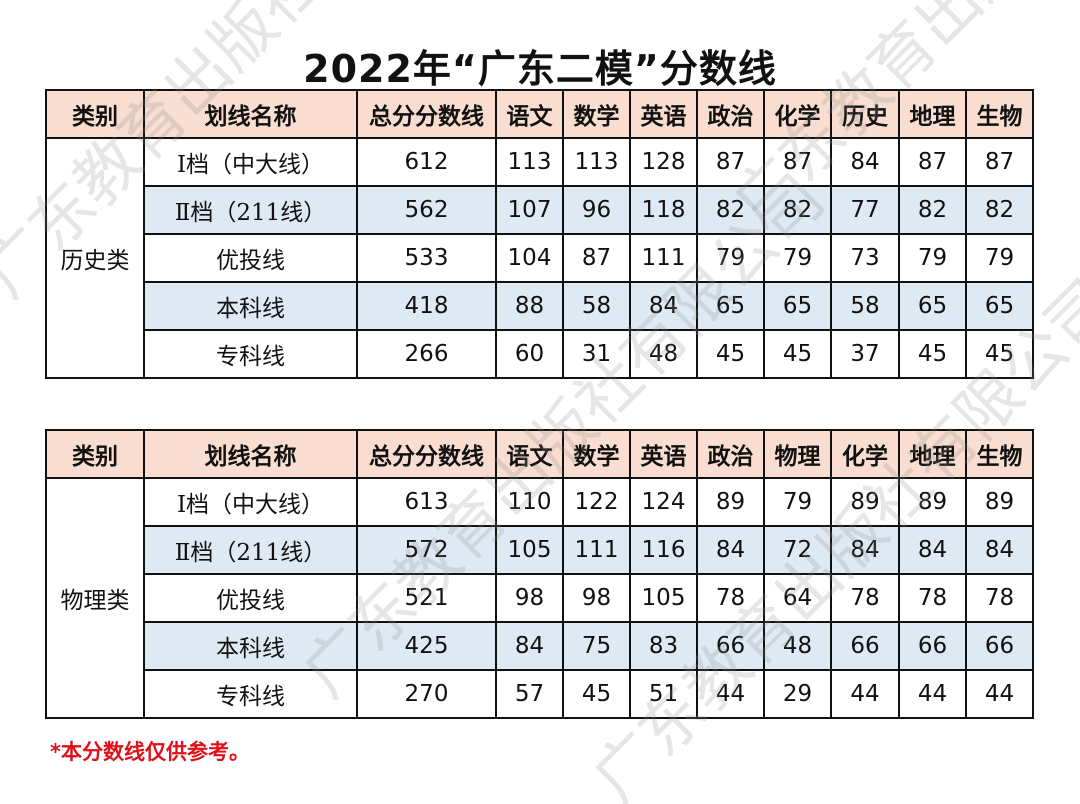 This screenshot has height=804, width=1080. I want to click on table-row: 优投线 533 104 87 111 79 79 73 79 79, so click(540, 258).